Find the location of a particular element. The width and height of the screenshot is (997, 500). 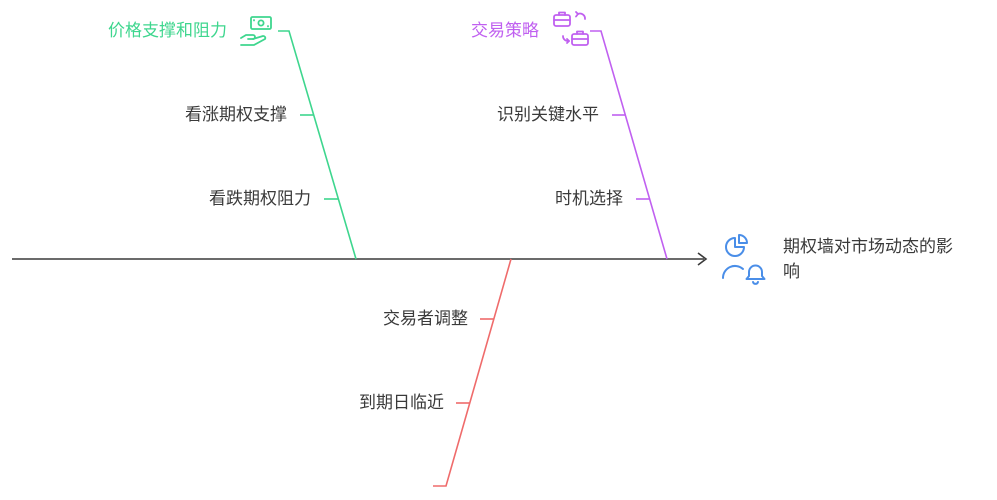

cause-timing: 时机选择 is located at coordinates (589, 199).